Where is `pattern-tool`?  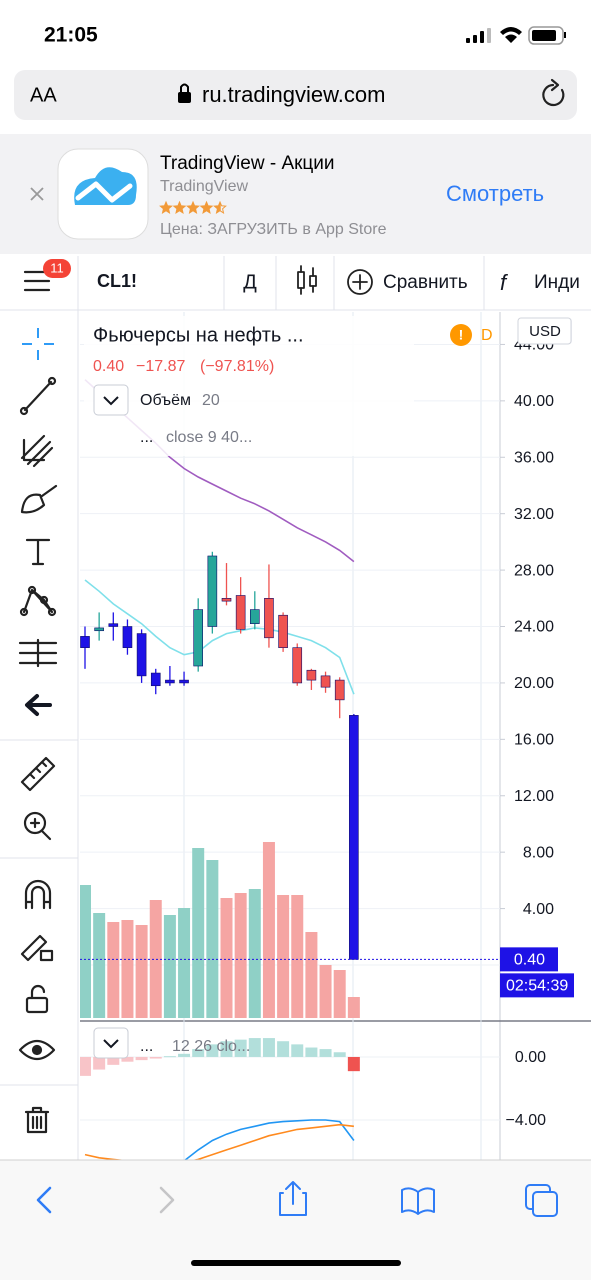
pattern-tool is located at coordinates (38, 601).